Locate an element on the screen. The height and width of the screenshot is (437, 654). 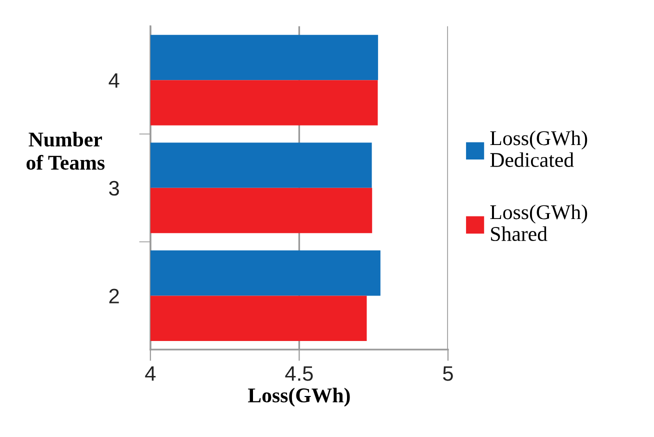
x-tick-label: 4.5 is located at coordinates (299, 373).